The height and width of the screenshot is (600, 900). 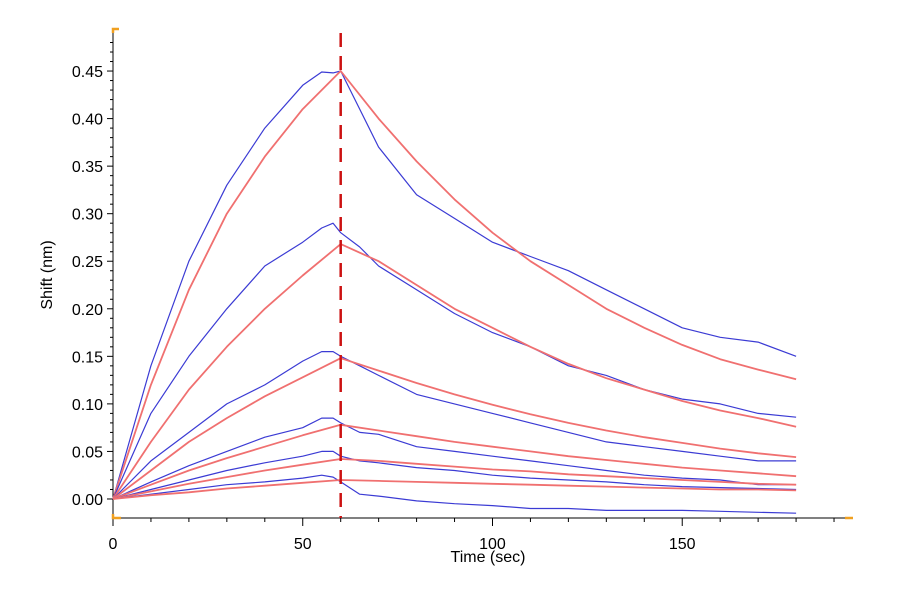 What do you see at coordinates (87, 120) in the screenshot?
I see `y-tick-label: 0.40` at bounding box center [87, 120].